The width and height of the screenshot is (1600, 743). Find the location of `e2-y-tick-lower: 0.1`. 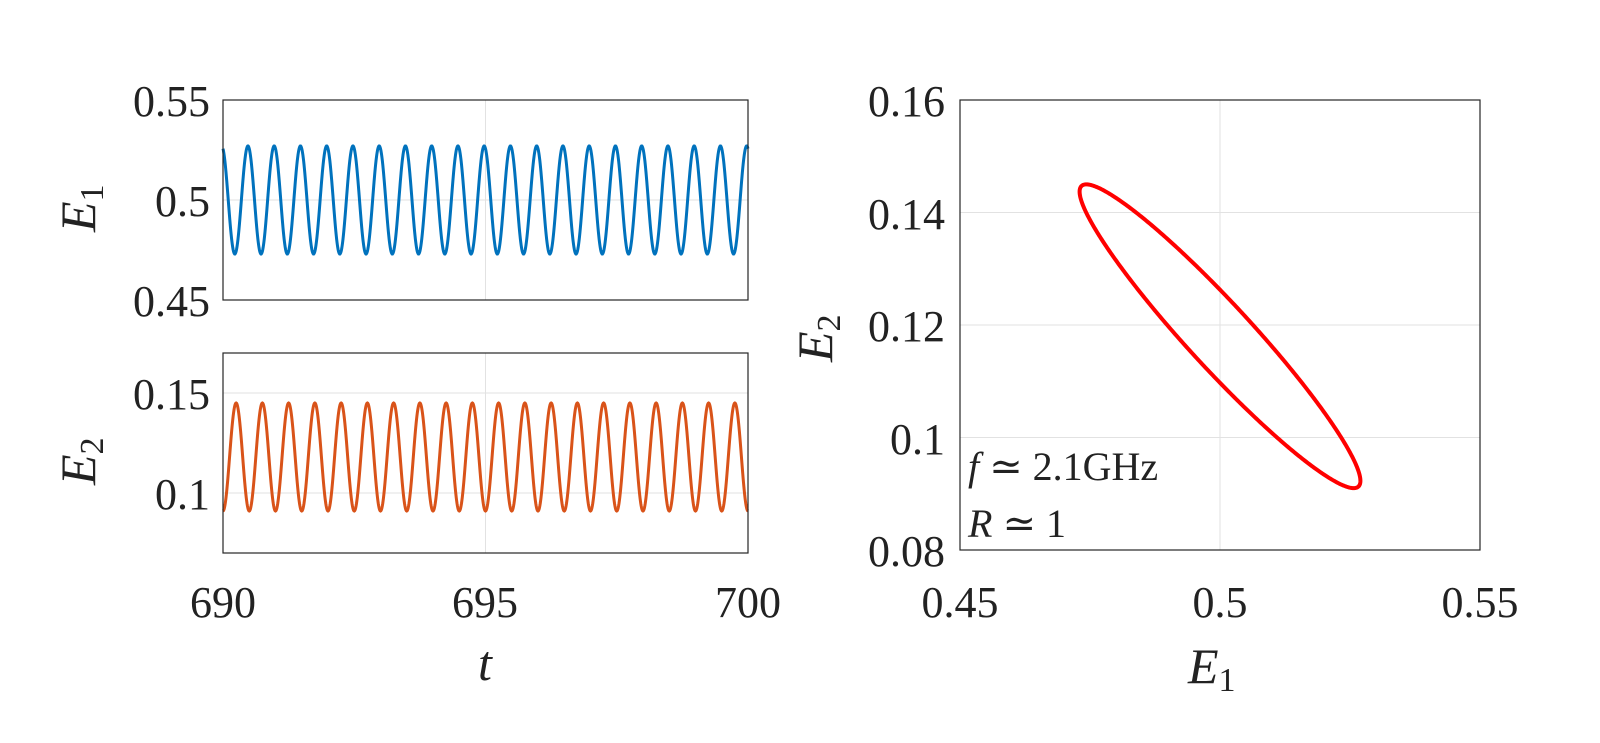

e2-y-tick-lower: 0.1 is located at coordinates (182, 494).